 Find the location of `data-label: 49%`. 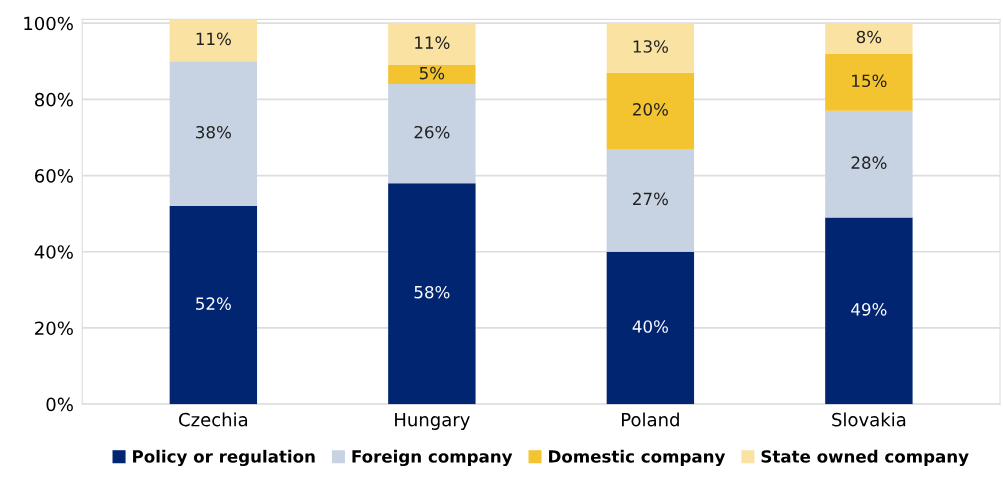

data-label: 49% is located at coordinates (869, 309).